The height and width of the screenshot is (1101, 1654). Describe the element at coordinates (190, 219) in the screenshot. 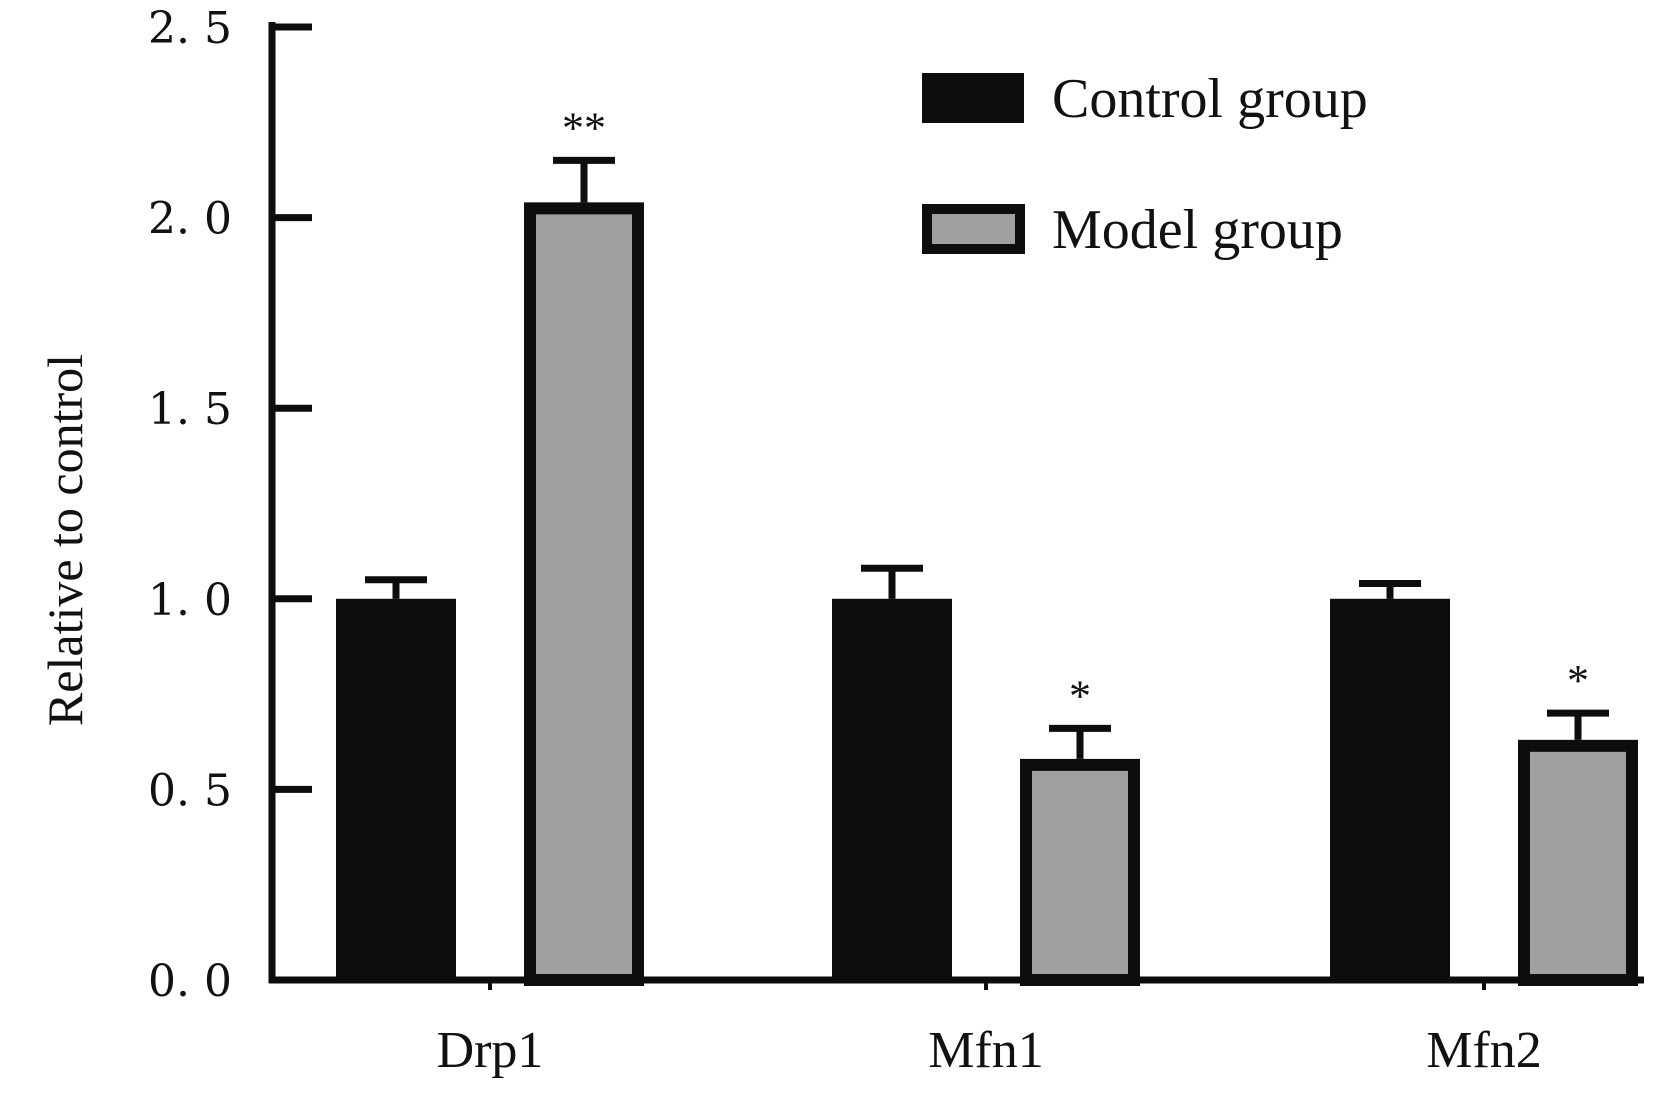

I see `y-tick-label: 2. 0` at that location.